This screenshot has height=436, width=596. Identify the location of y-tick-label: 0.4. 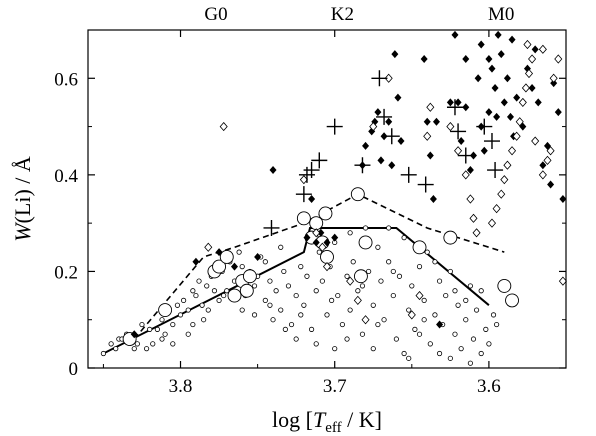
(66, 176).